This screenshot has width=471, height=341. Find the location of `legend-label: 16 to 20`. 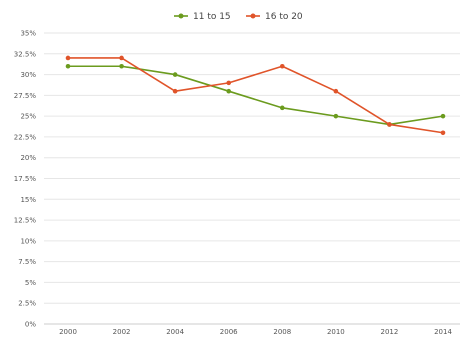

legend-label: 16 to 20 is located at coordinates (284, 17).